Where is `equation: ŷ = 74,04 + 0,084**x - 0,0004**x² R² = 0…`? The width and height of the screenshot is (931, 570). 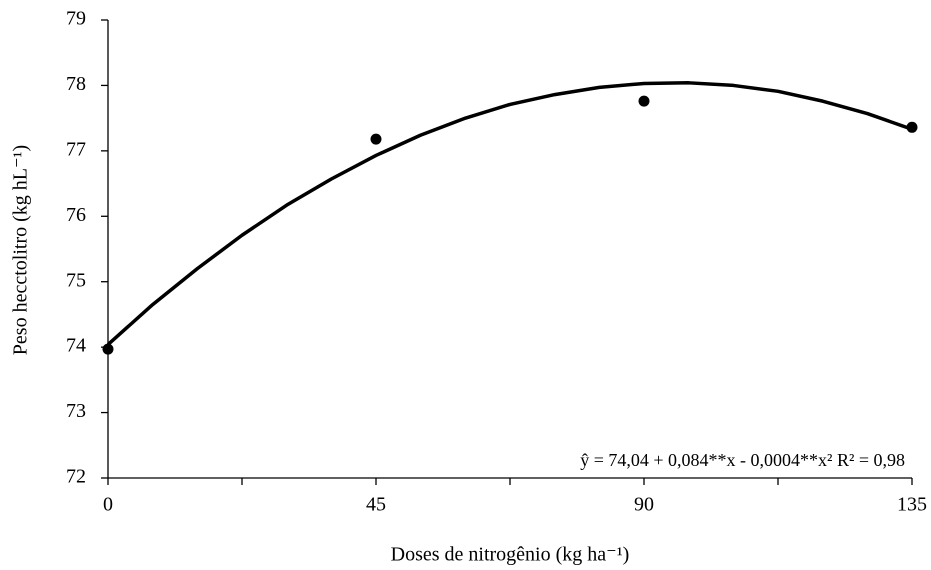
equation: ŷ = 74,04 + 0,084**x - 0,0004**x² R² = 0… is located at coordinates (742, 460).